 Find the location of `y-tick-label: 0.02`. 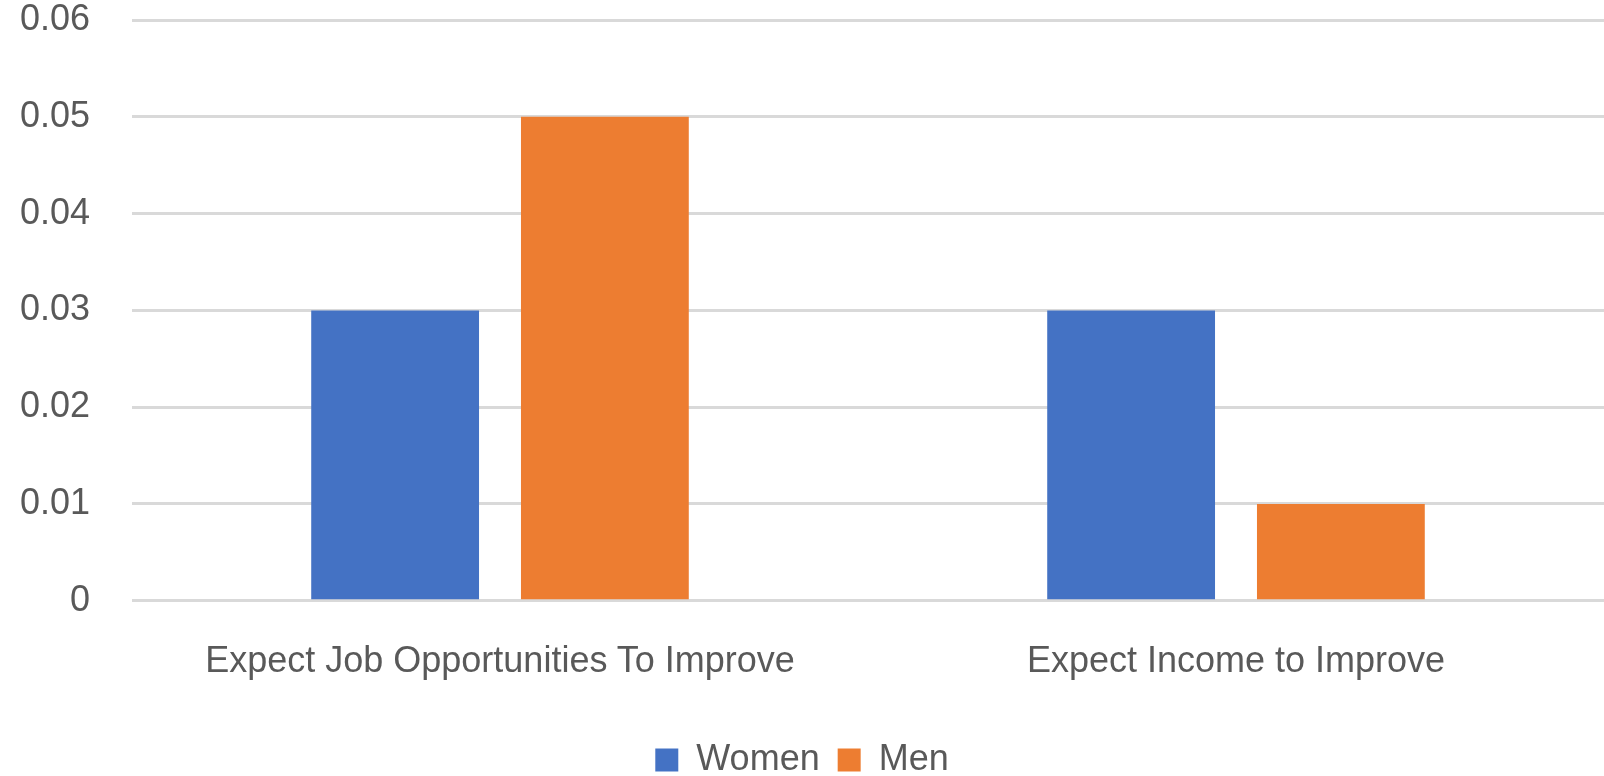

y-tick-label: 0.02 is located at coordinates (54, 405).